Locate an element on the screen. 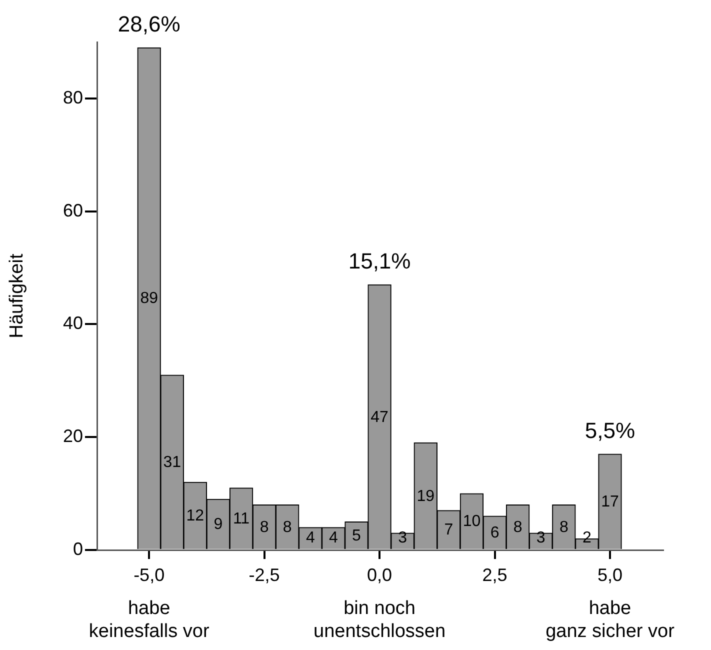  y-tick-label: 80 is located at coordinates (72, 97).